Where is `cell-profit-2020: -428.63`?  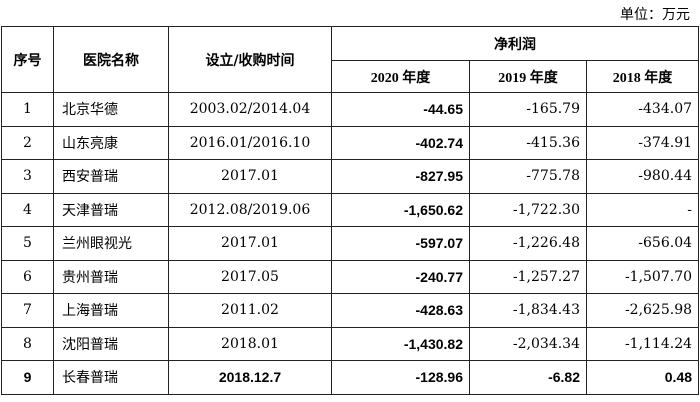
cell-profit-2020: -428.63 is located at coordinates (400, 310).